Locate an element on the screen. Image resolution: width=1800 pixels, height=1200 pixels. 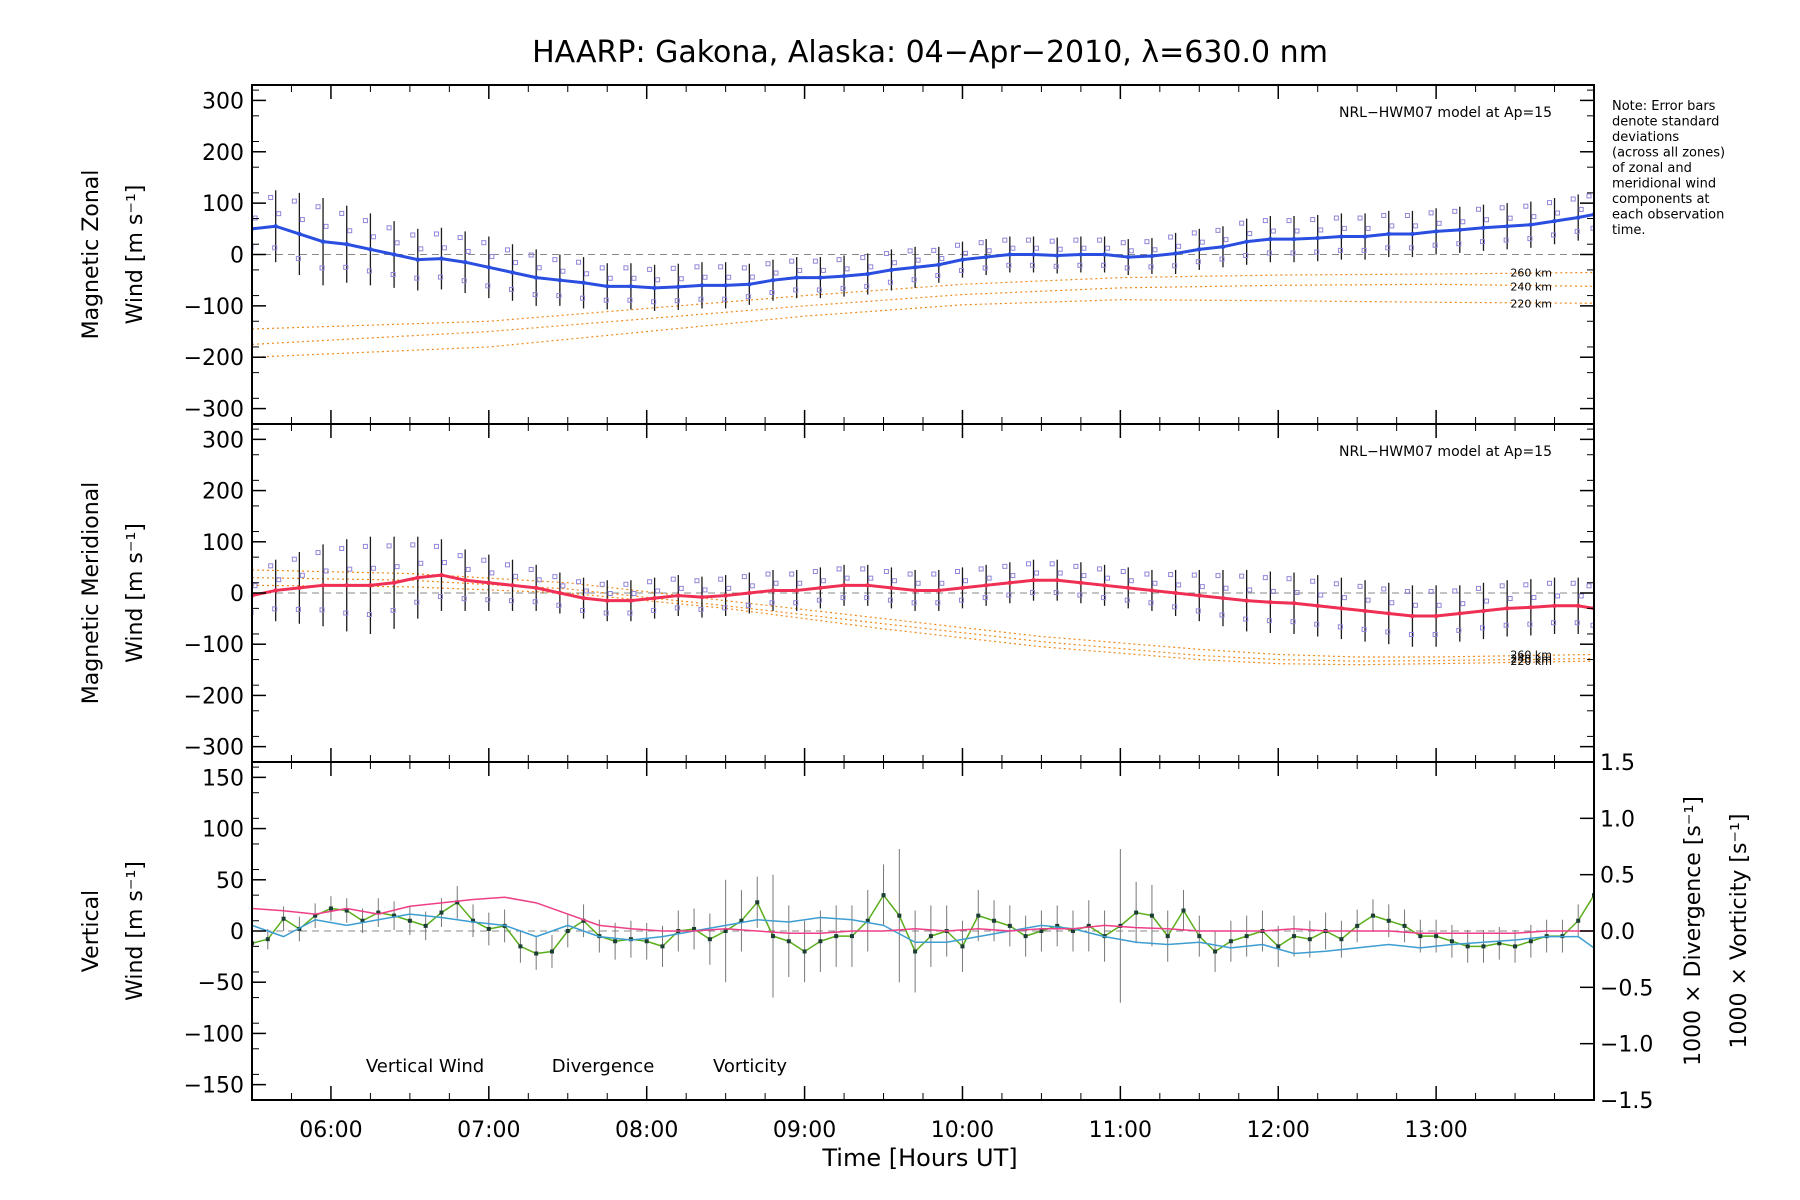
y-tick-label: 200 is located at coordinates (223, 153).